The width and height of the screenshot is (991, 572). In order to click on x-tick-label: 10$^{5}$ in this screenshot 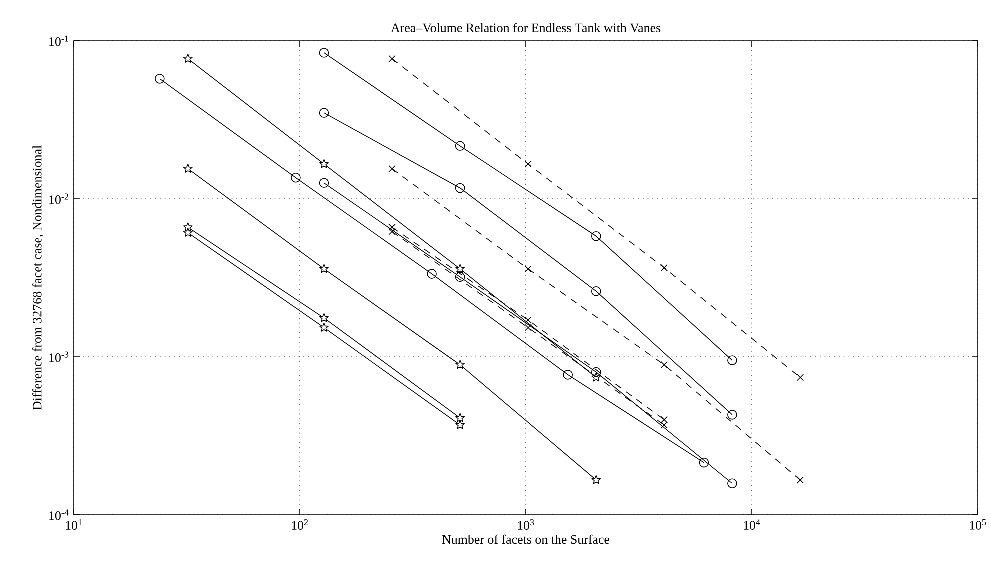, I will do `click(978, 525)`.